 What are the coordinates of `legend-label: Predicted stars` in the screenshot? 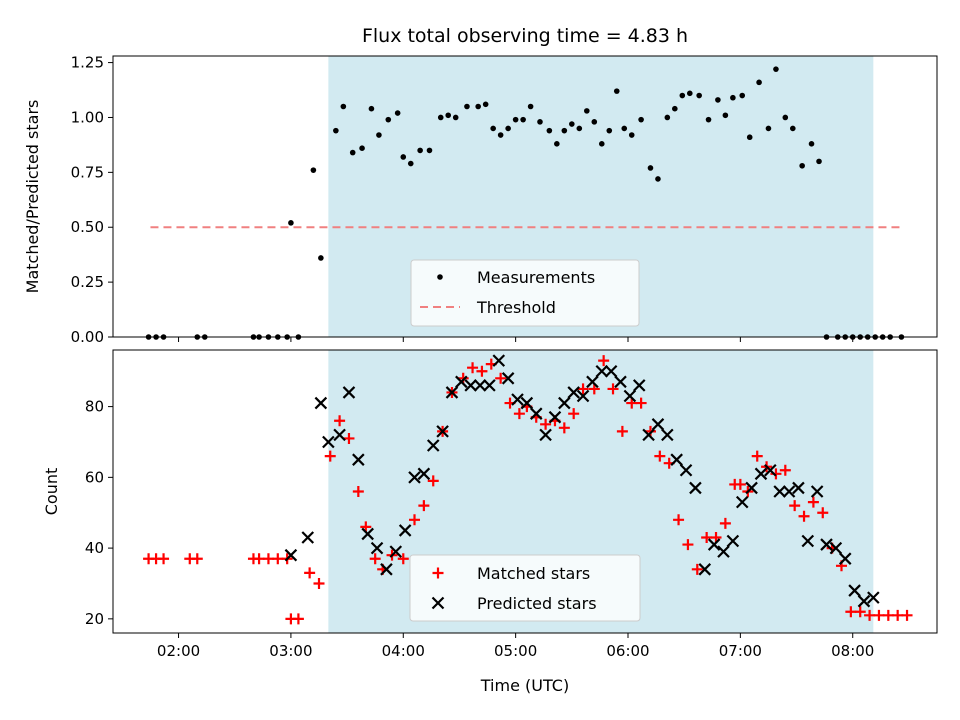 It's located at (537, 603).